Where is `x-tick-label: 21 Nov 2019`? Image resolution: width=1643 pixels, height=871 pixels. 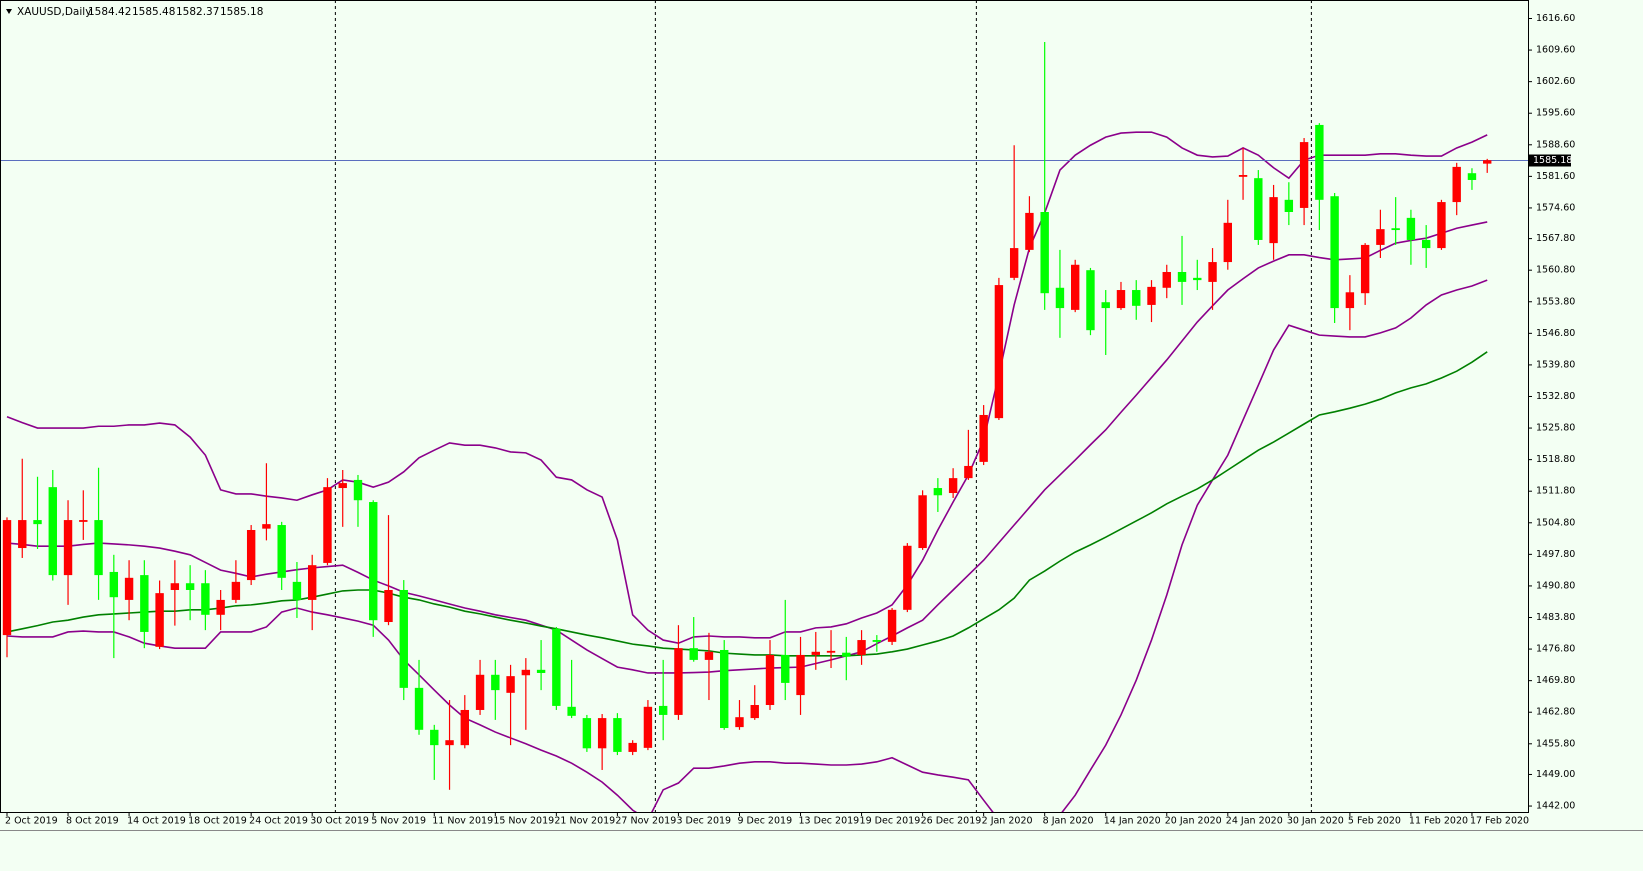
x-tick-label: 21 Nov 2019 is located at coordinates (584, 821).